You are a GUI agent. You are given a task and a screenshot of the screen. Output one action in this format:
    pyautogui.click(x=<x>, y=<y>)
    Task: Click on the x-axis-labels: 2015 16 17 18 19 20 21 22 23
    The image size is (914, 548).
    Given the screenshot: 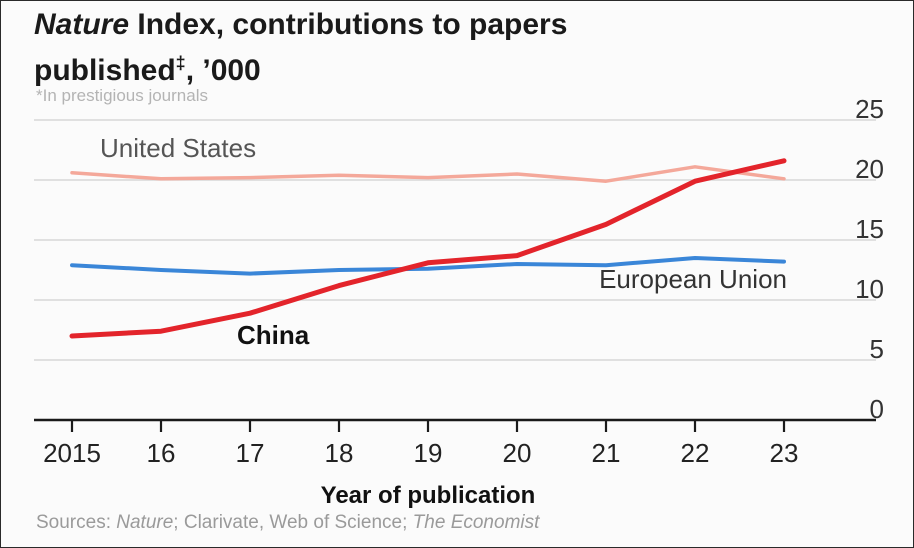 What is the action you would take?
    pyautogui.click(x=420, y=453)
    